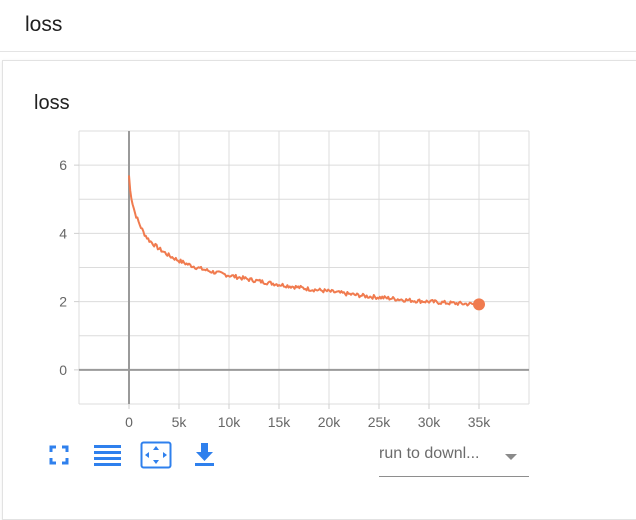  I want to click on y-tick-label: 2, so click(63, 302).